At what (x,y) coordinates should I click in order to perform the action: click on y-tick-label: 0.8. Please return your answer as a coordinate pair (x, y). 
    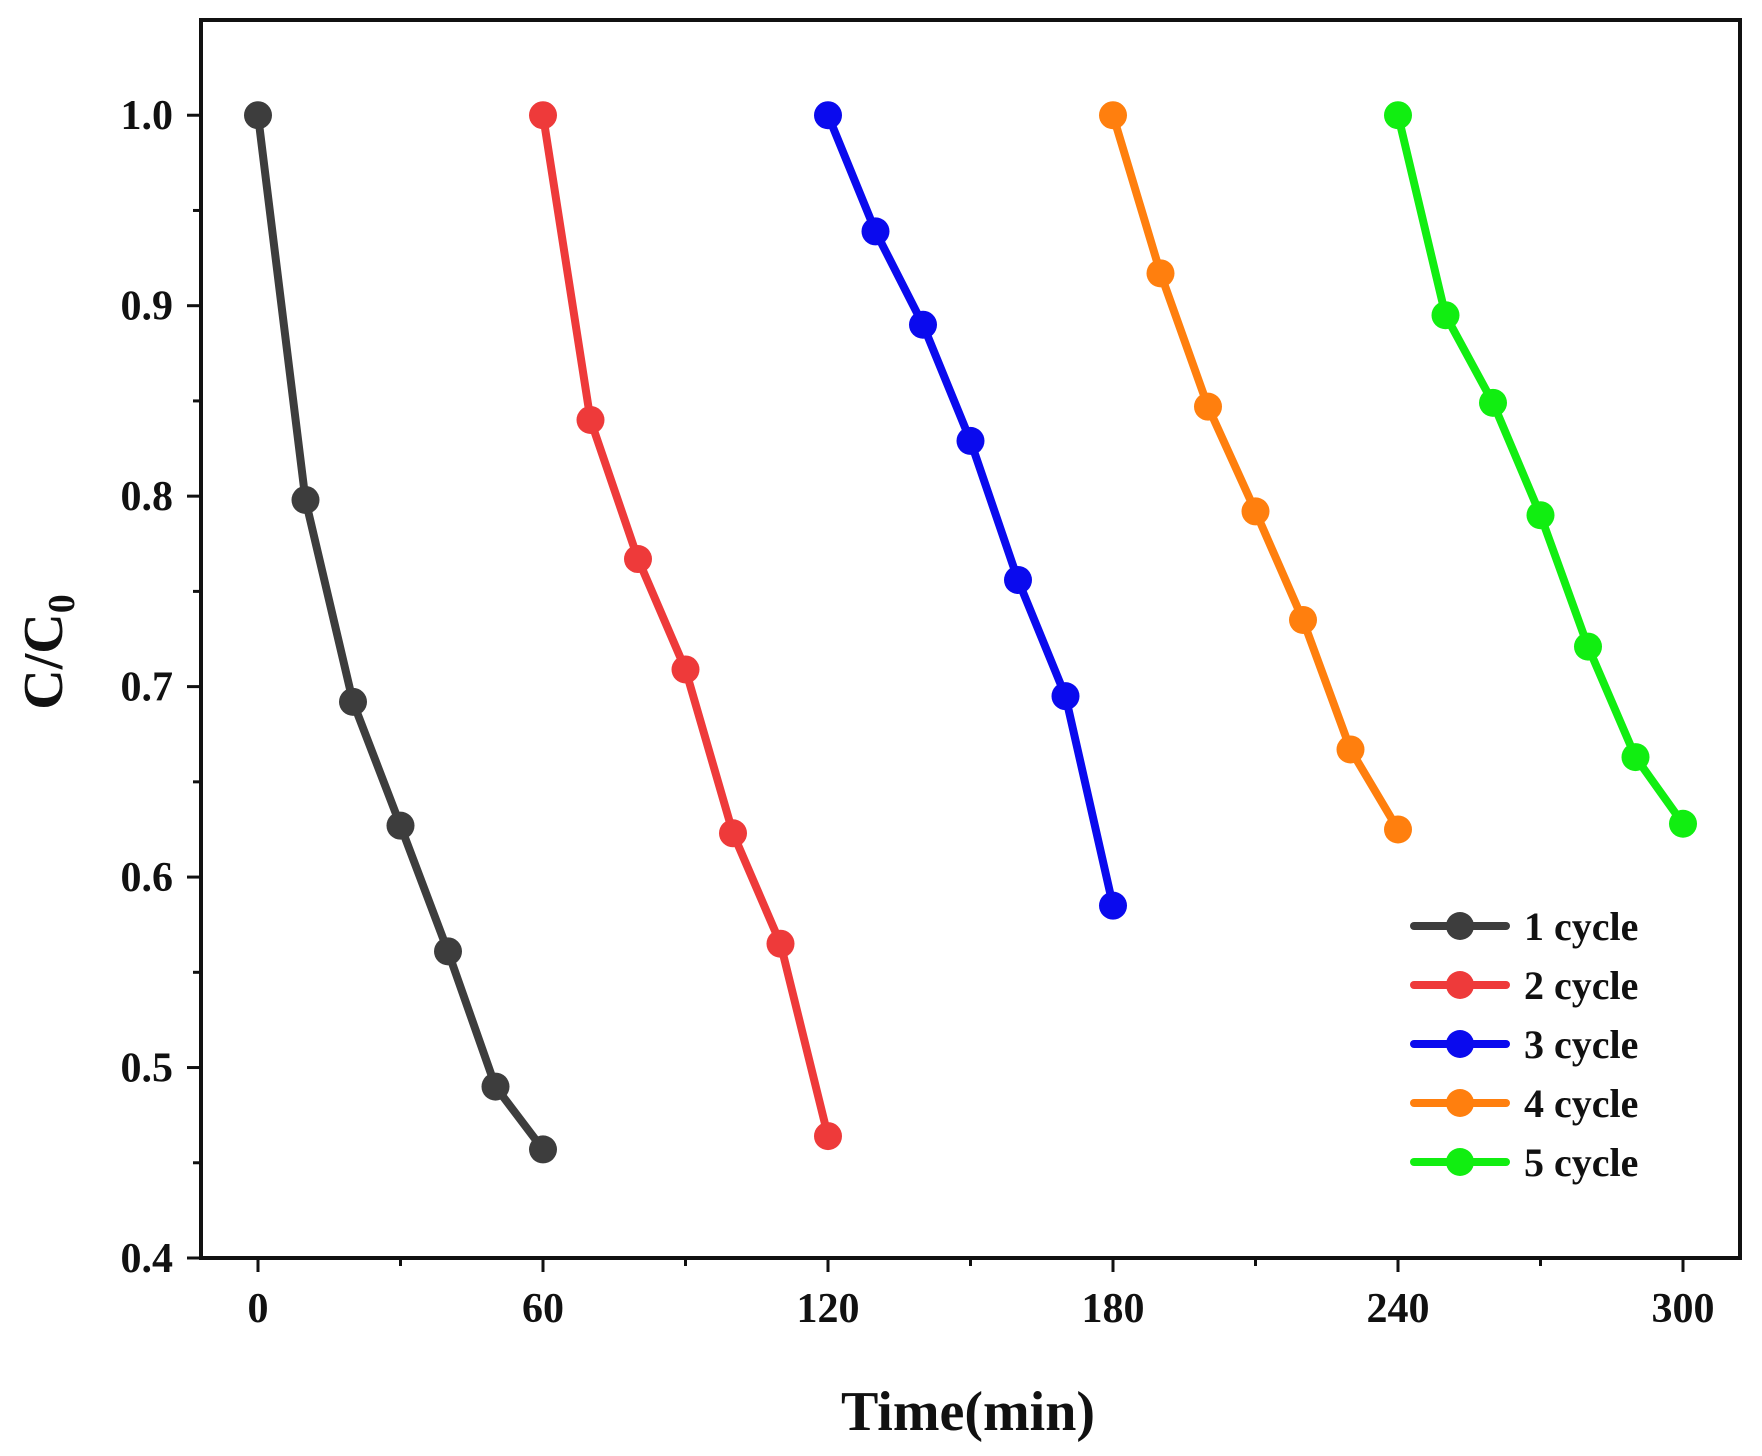
    Looking at the image, I should click on (147, 497).